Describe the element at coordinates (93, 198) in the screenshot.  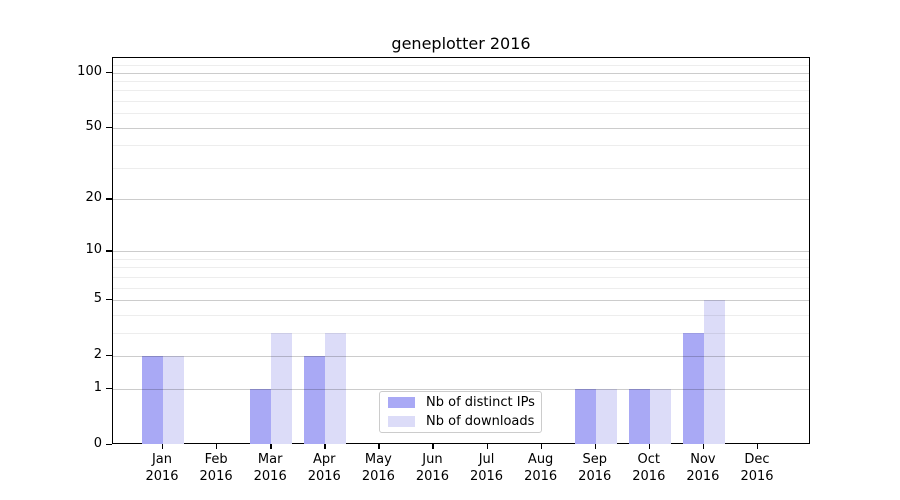
I see `y-tick-label-20: 20` at that location.